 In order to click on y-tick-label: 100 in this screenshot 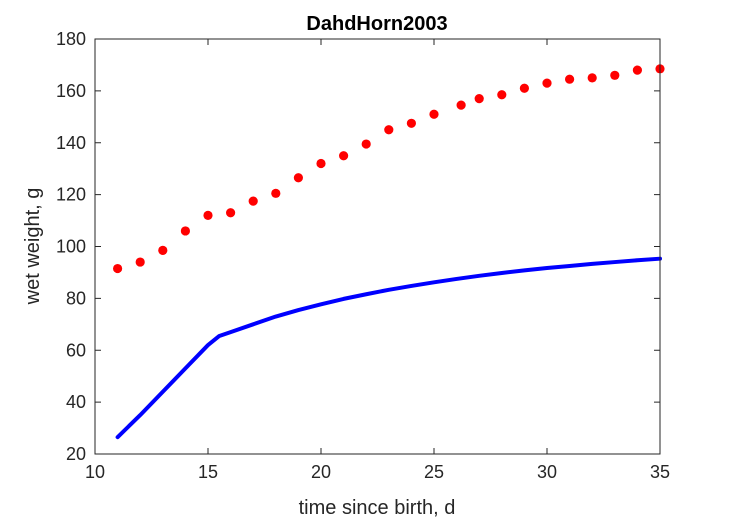, I will do `click(71, 247)`.